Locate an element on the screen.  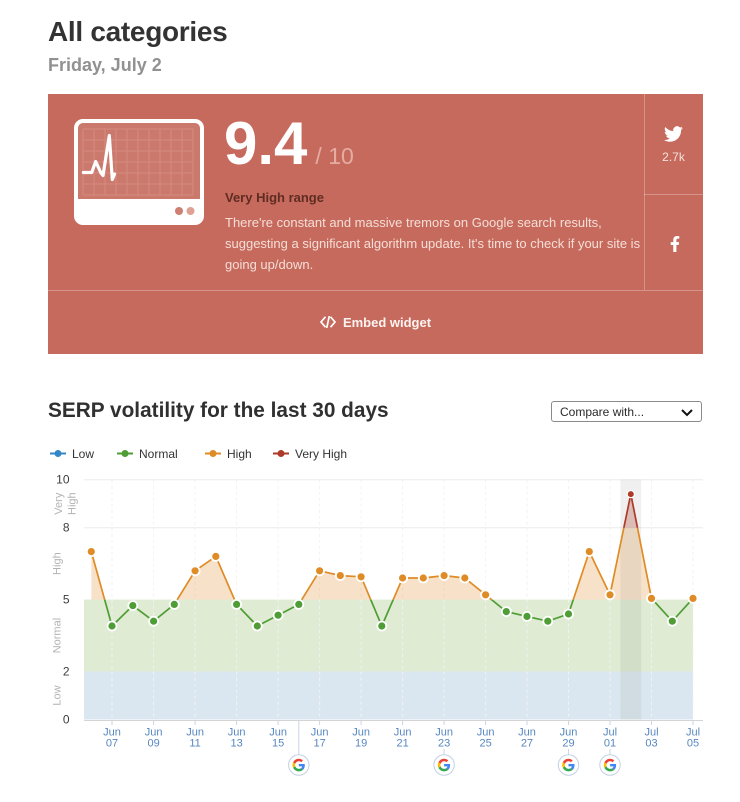
svg-text: Very High is located at coordinates (321, 454).